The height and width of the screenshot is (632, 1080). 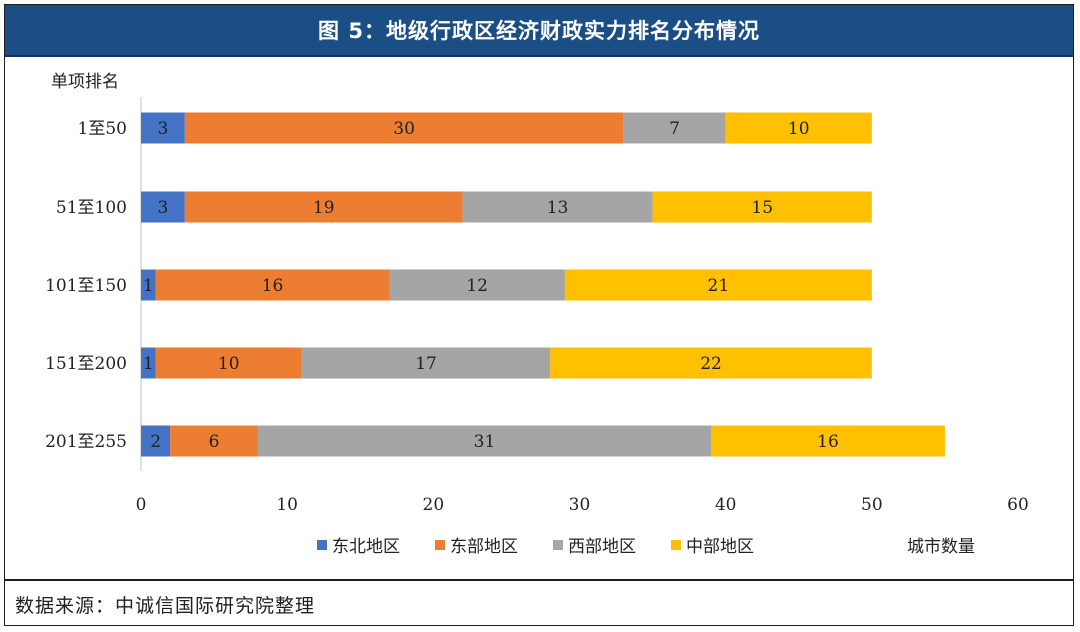 I want to click on data-label: 15, so click(x=762, y=208).